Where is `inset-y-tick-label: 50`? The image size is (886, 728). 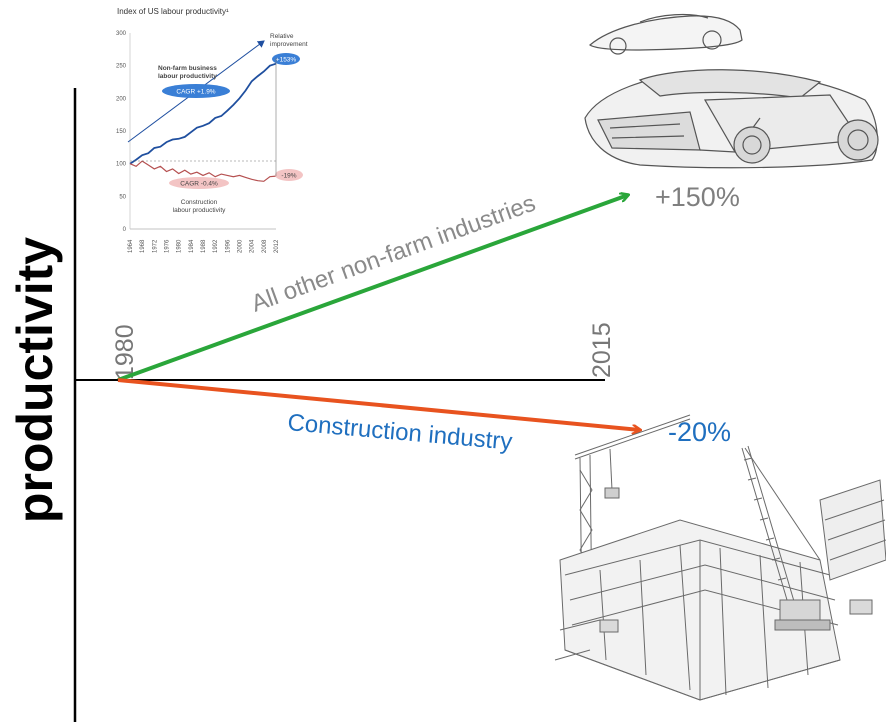
inset-y-tick-label: 50 is located at coordinates (122, 197).